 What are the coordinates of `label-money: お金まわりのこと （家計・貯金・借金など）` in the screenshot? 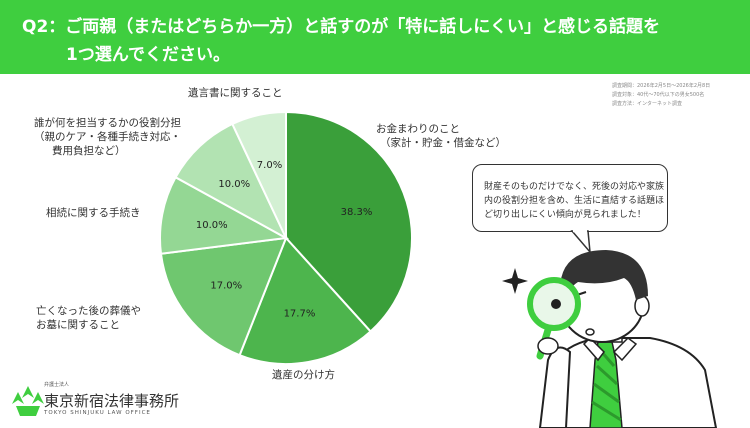 It's located at (441, 136).